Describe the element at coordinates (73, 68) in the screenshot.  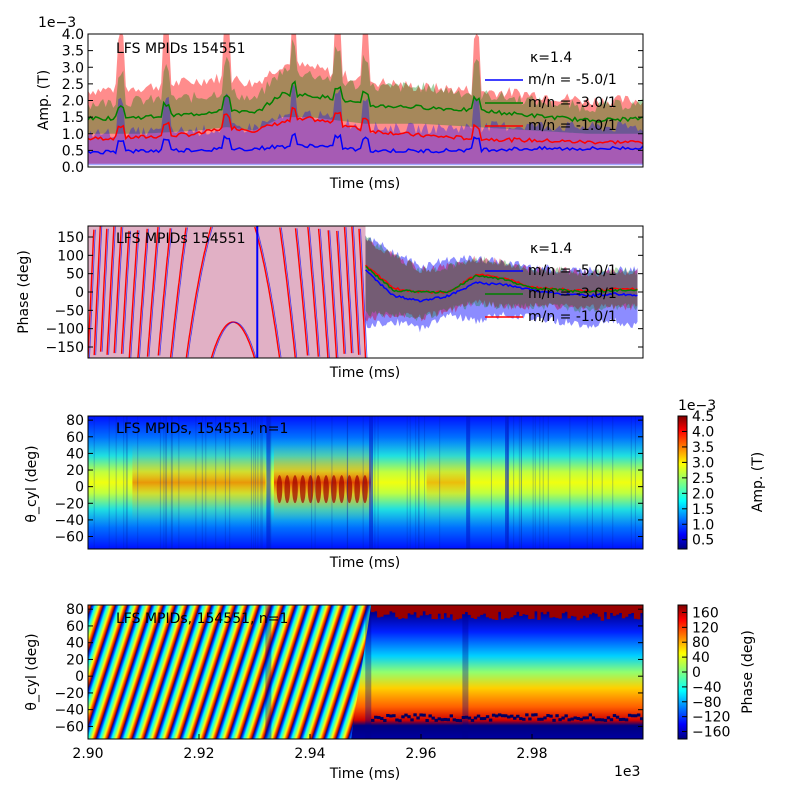
I see `y-tick-label-1: 3.0` at that location.